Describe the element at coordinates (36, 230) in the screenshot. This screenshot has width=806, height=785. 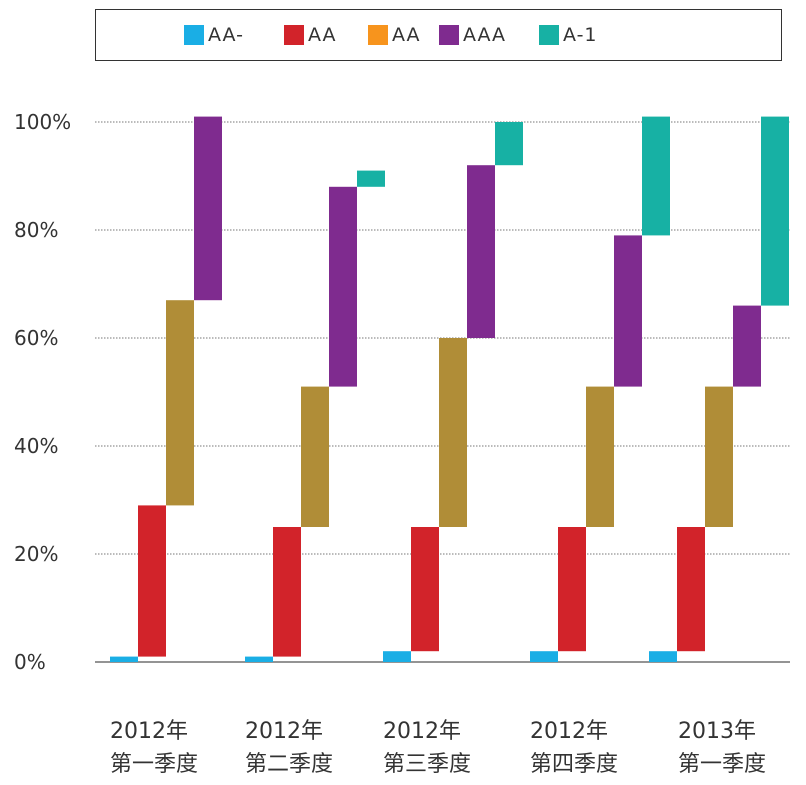
I see `y-tick-label: 80%` at that location.